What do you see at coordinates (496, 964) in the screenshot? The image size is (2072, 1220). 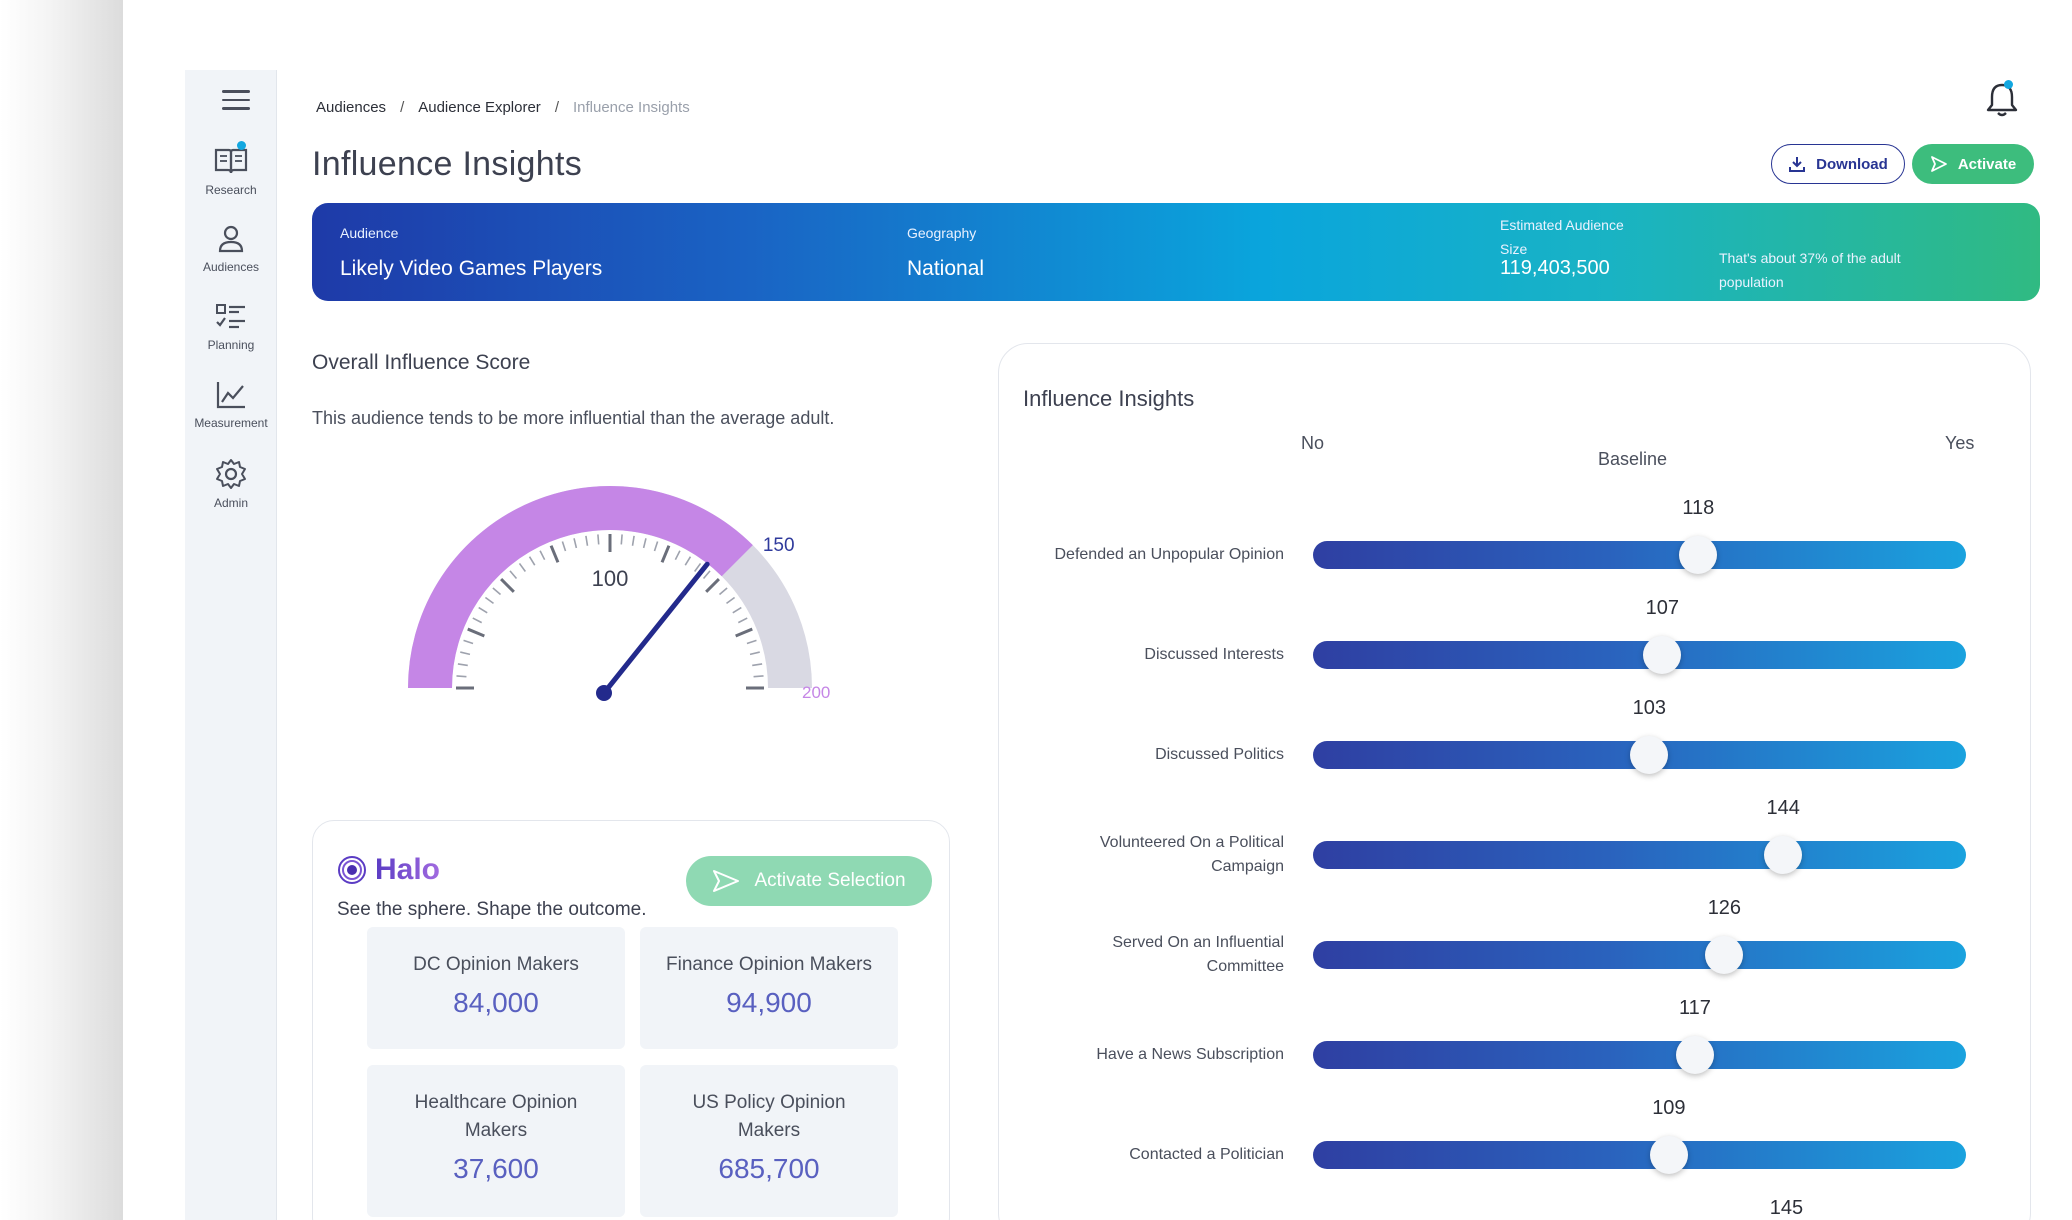 I see `tile-label: DC Opinion Makers` at bounding box center [496, 964].